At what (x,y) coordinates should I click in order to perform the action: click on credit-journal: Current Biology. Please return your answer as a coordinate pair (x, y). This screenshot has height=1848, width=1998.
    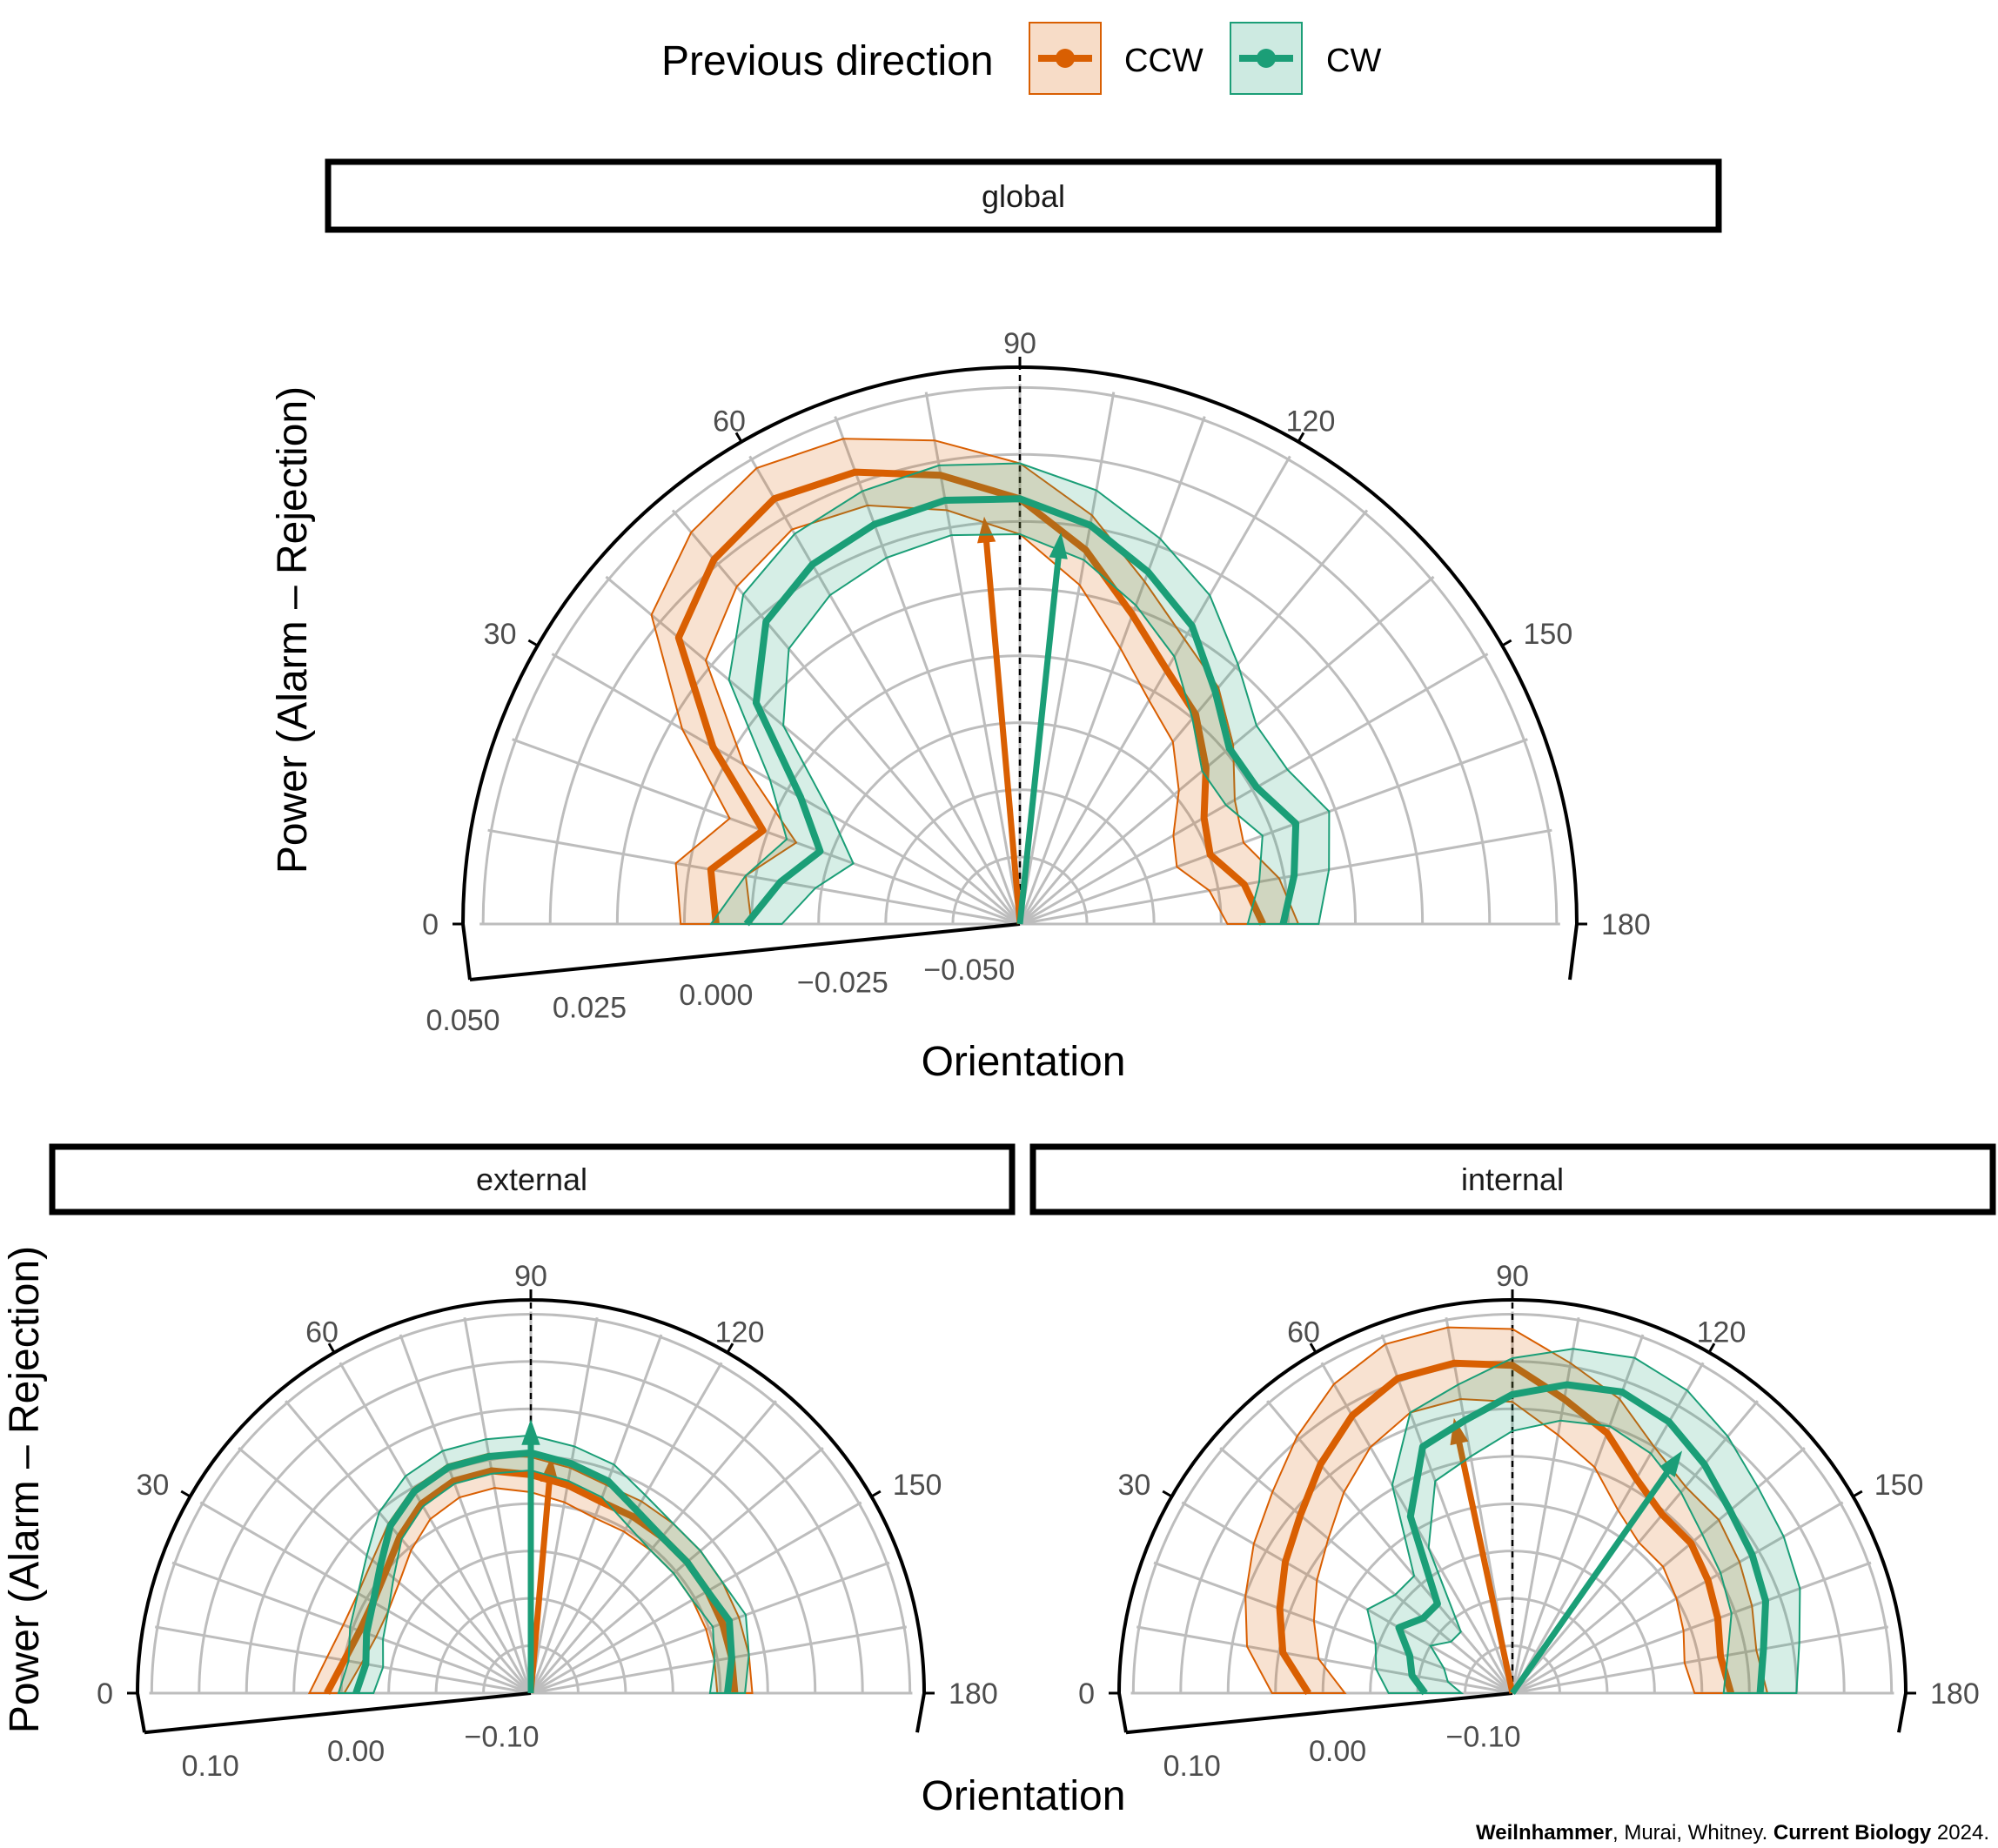
    Looking at the image, I should click on (1853, 1833).